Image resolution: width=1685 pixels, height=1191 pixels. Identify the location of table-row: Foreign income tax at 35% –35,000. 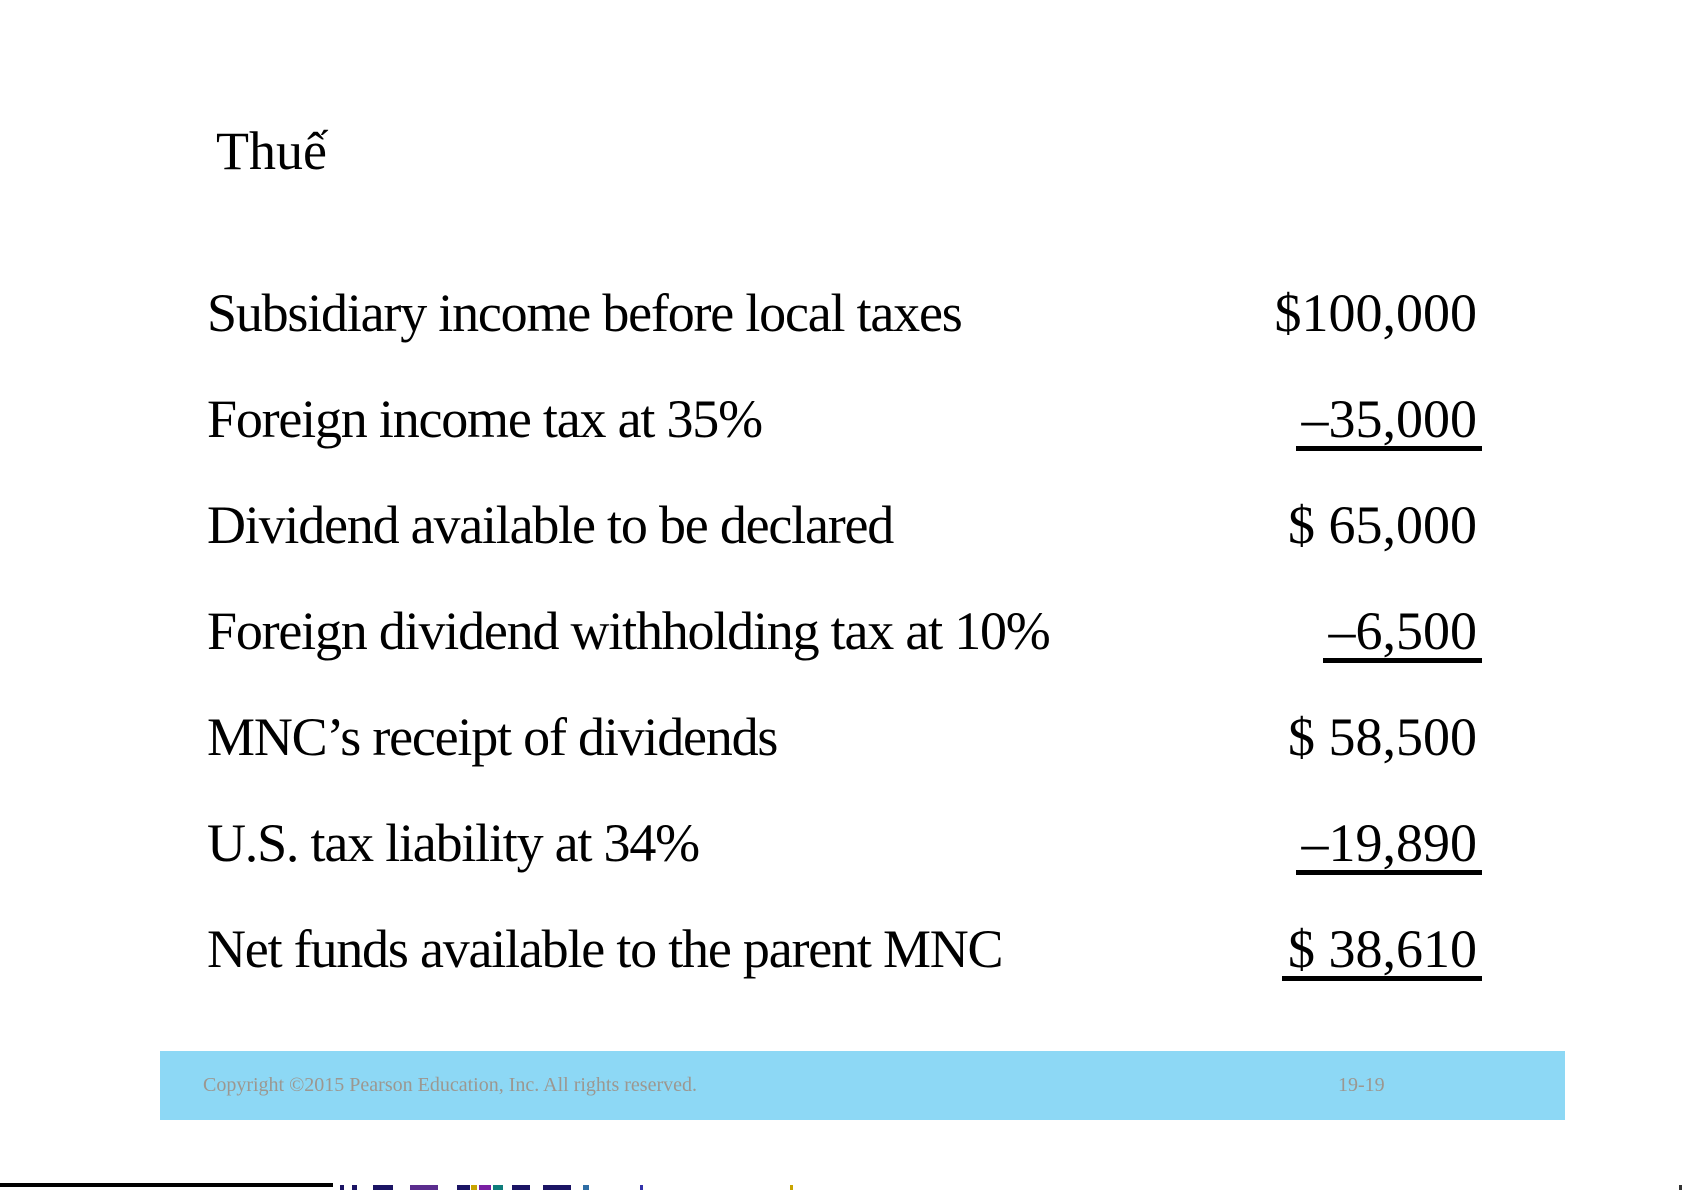
(844, 443).